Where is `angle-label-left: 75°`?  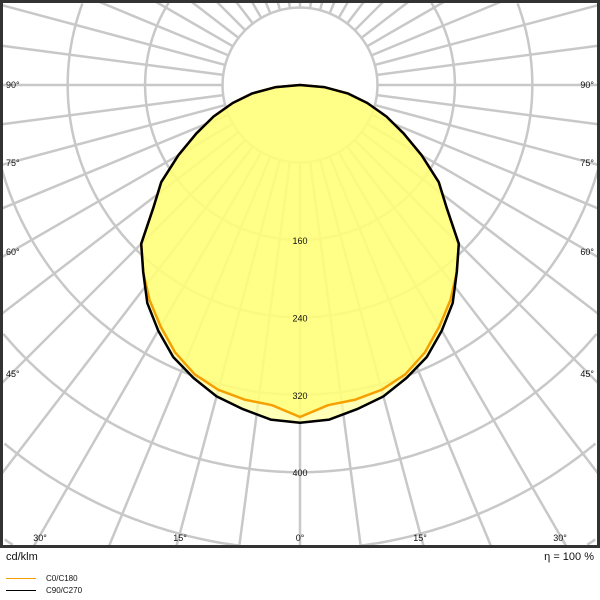 angle-label-left: 75° is located at coordinates (13, 163).